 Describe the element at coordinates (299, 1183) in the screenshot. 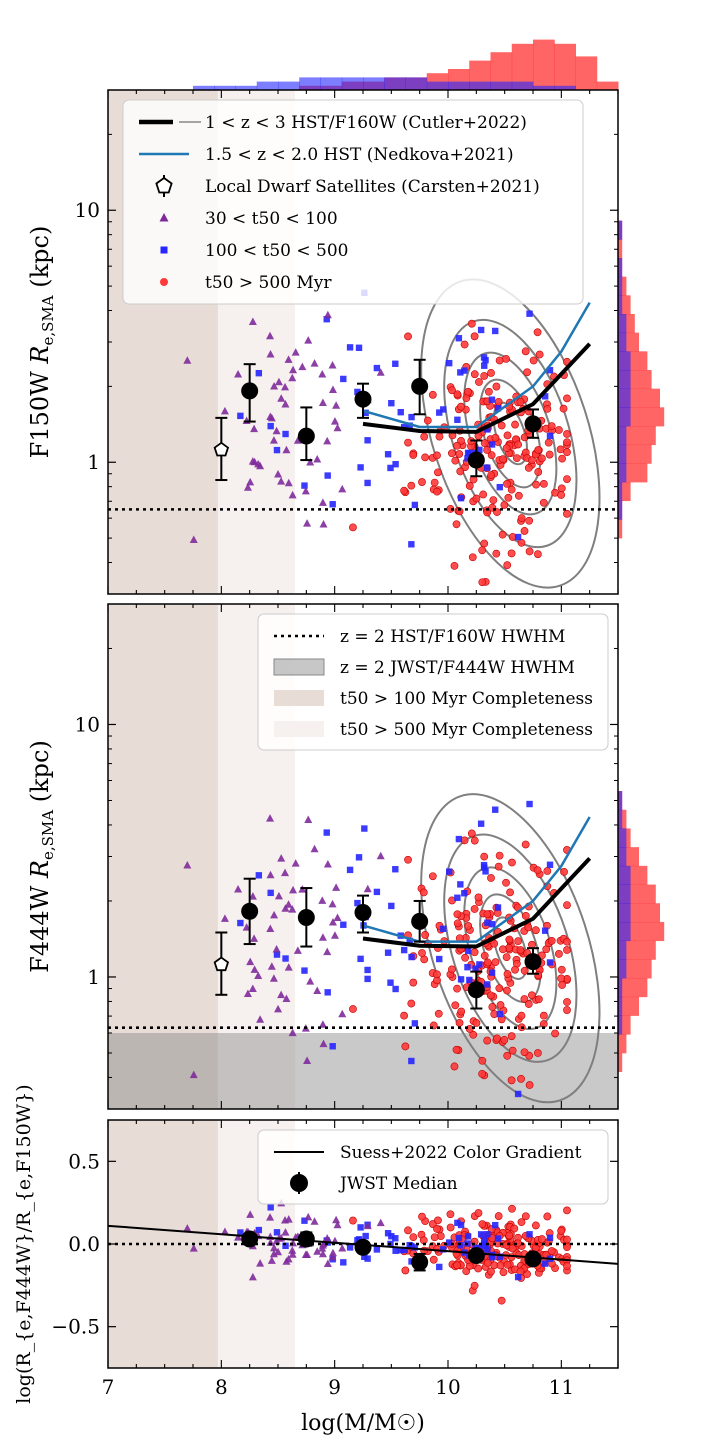

I see `legend-swatch-bigdot` at that location.